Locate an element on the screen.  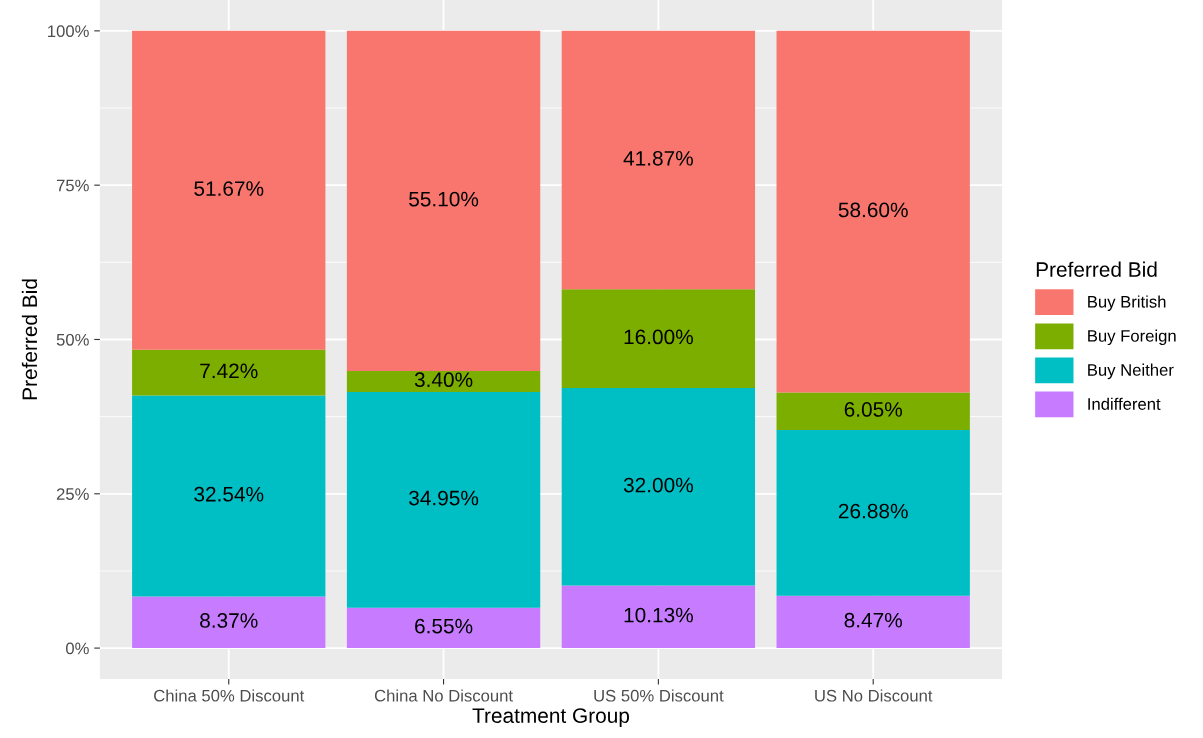
data-label: 41.87% is located at coordinates (658, 158).